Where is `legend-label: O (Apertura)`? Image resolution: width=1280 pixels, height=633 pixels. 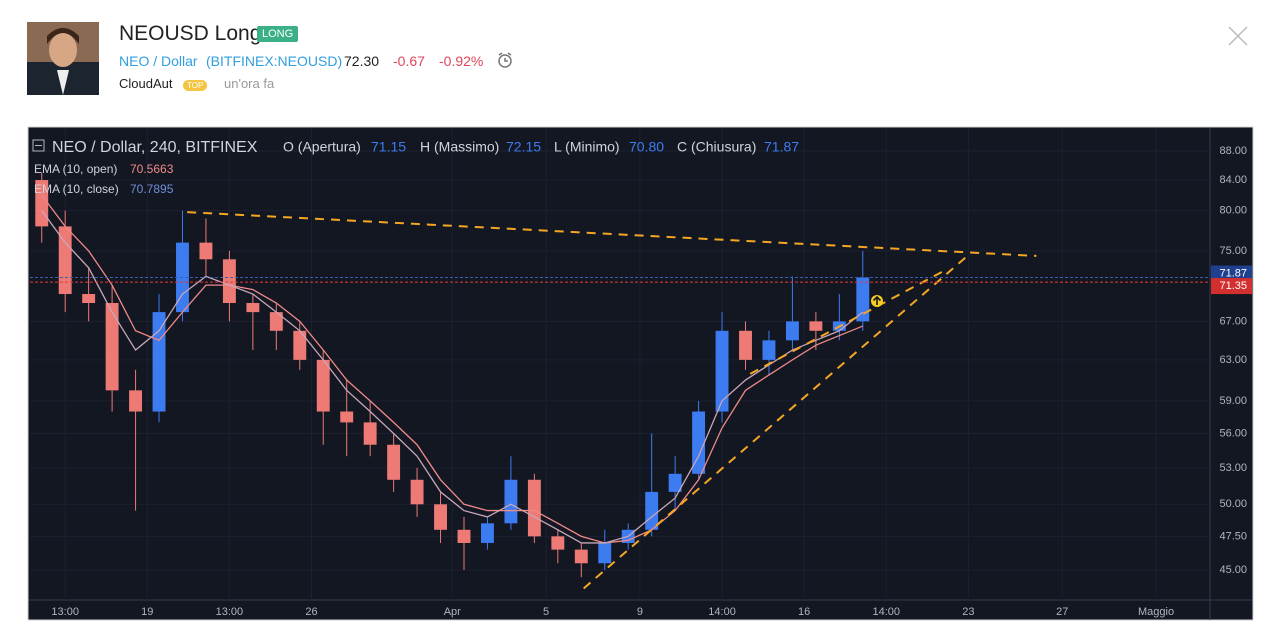 legend-label: O (Apertura) is located at coordinates (322, 147).